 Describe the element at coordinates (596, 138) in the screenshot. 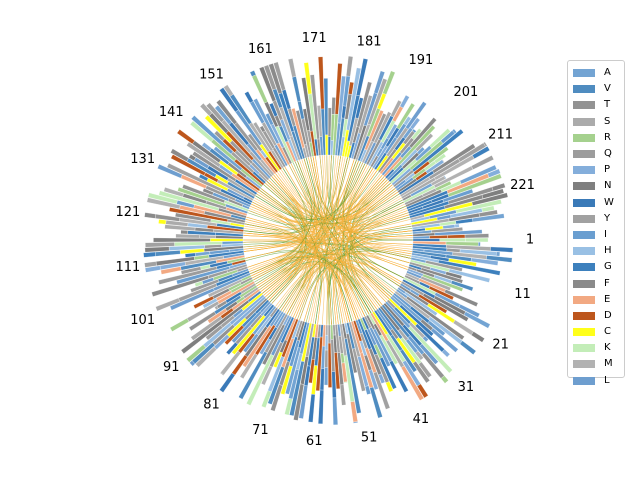

I see `legend-entry: R` at that location.